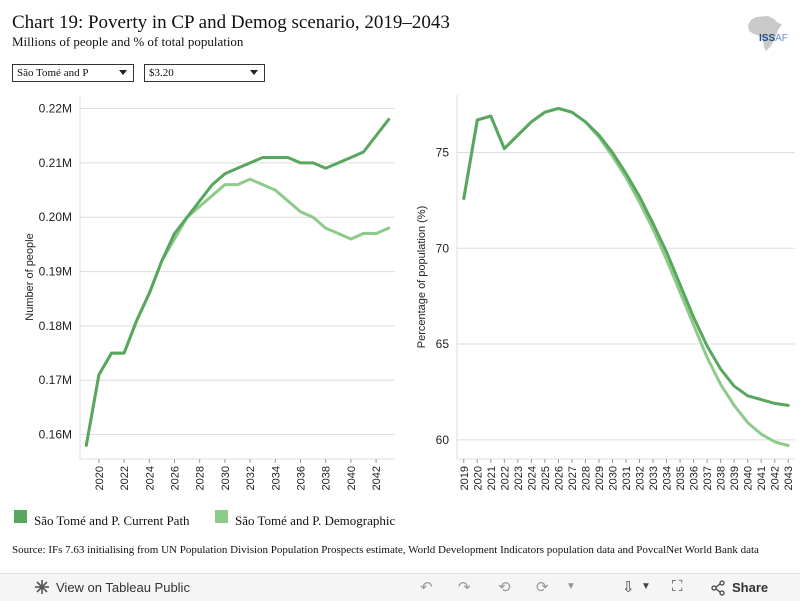 This screenshot has width=800, height=601. I want to click on redo-icon: ↷, so click(464, 587).